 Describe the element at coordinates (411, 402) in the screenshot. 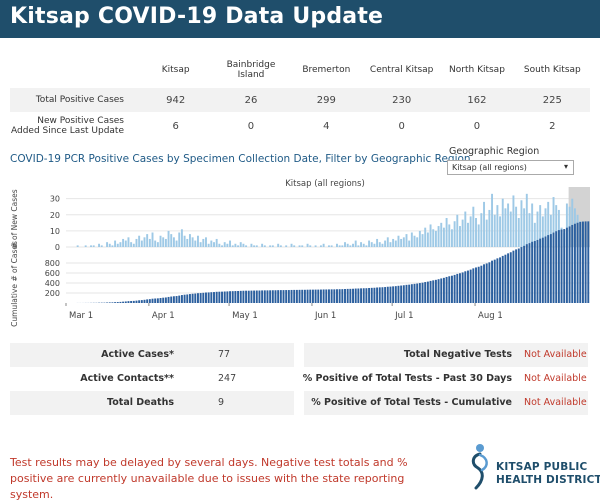

I see `stat-label: % Positive of Total Tests - Cumulative` at that location.